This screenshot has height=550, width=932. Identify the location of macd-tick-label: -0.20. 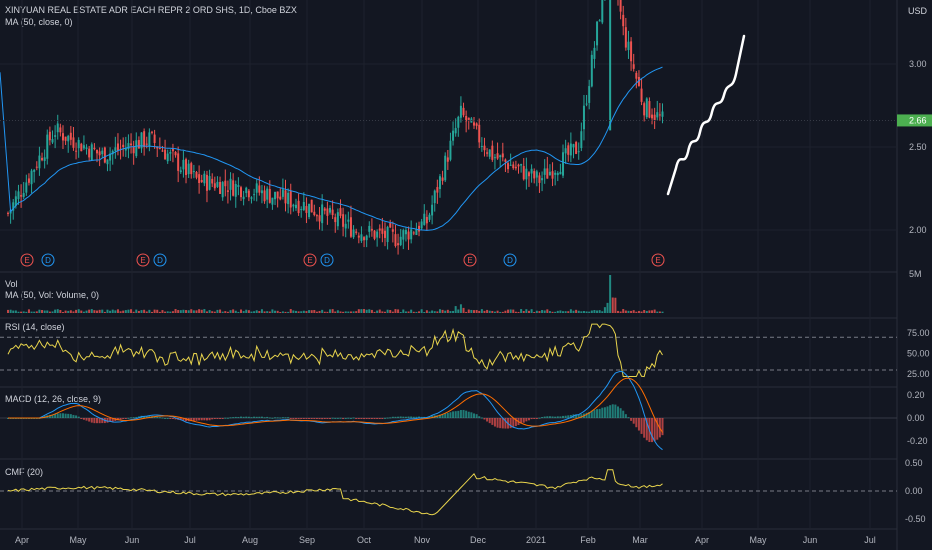
(917, 441).